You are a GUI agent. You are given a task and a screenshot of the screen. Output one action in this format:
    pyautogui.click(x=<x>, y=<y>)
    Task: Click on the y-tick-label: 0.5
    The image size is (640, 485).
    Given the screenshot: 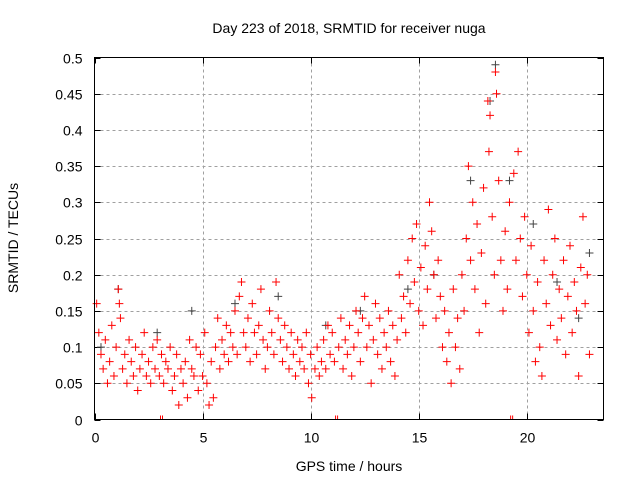 What is the action you would take?
    pyautogui.click(x=73, y=59)
    